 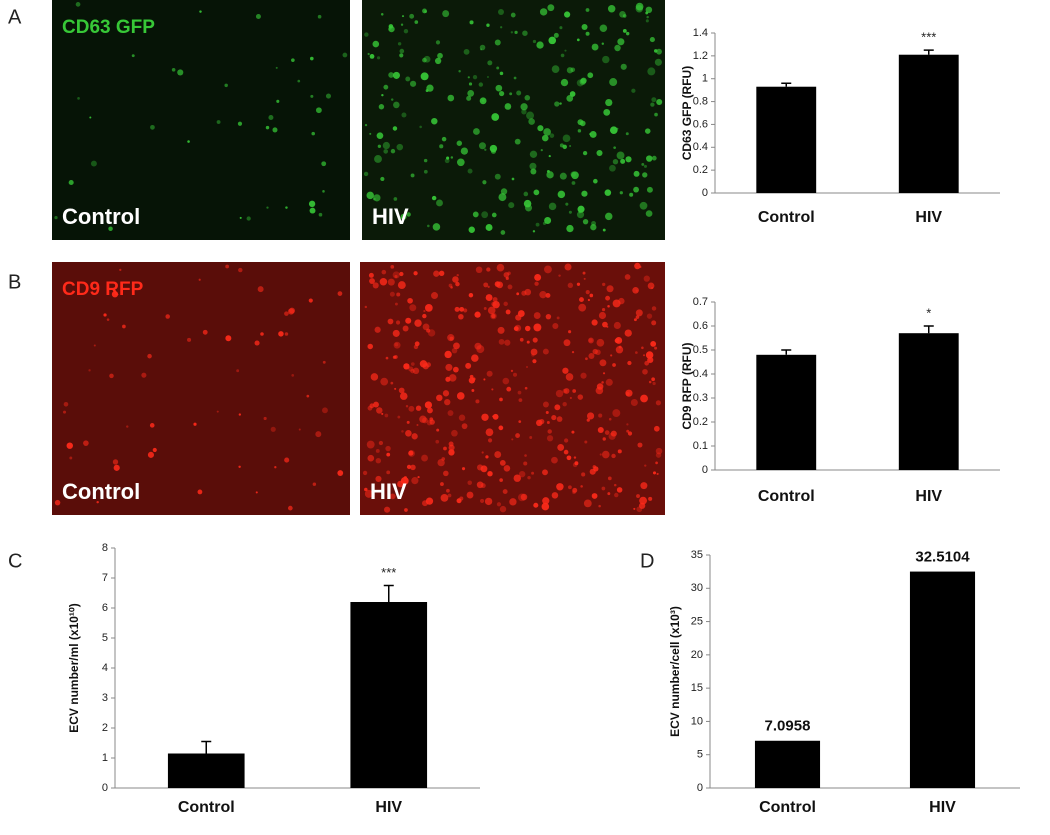 What do you see at coordinates (74, 668) in the screenshot?
I see `y-axis-label: ECV number/ml (x10¹⁰)` at bounding box center [74, 668].